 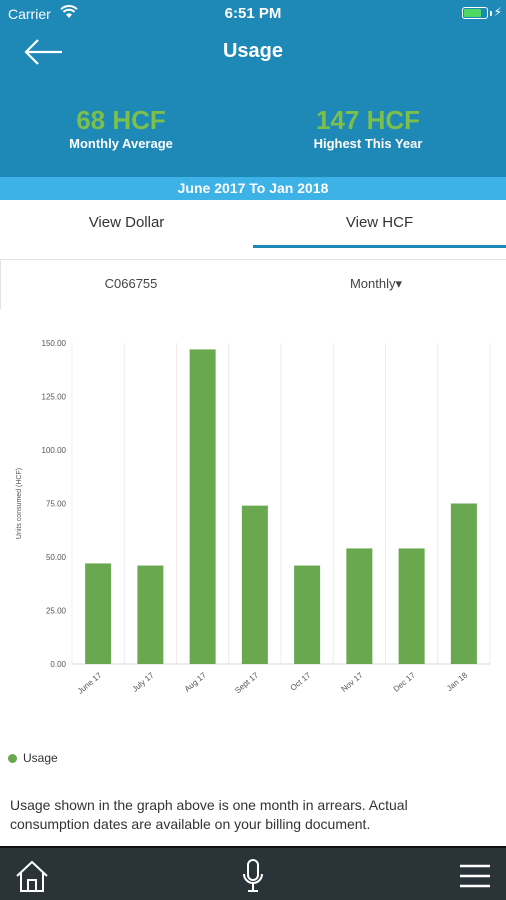 I want to click on tab-view-hcf: View HCF, so click(x=379, y=224).